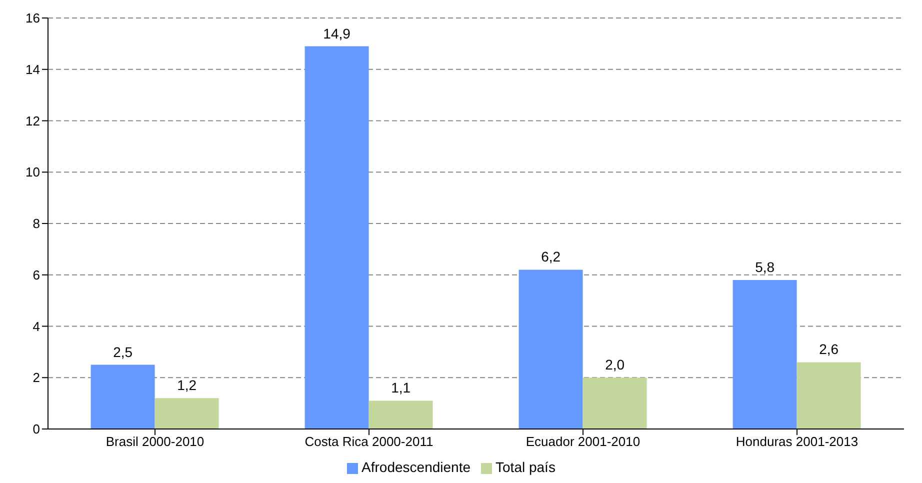  What do you see at coordinates (36, 274) in the screenshot?
I see `y-tick-label: 6` at bounding box center [36, 274].